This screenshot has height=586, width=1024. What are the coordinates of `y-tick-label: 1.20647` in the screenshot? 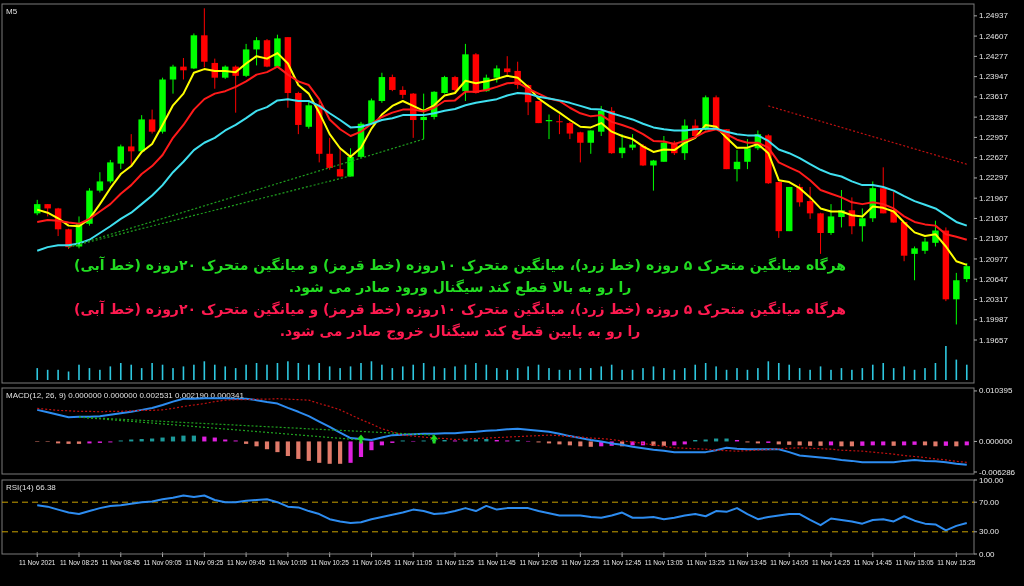 It's located at (994, 279).